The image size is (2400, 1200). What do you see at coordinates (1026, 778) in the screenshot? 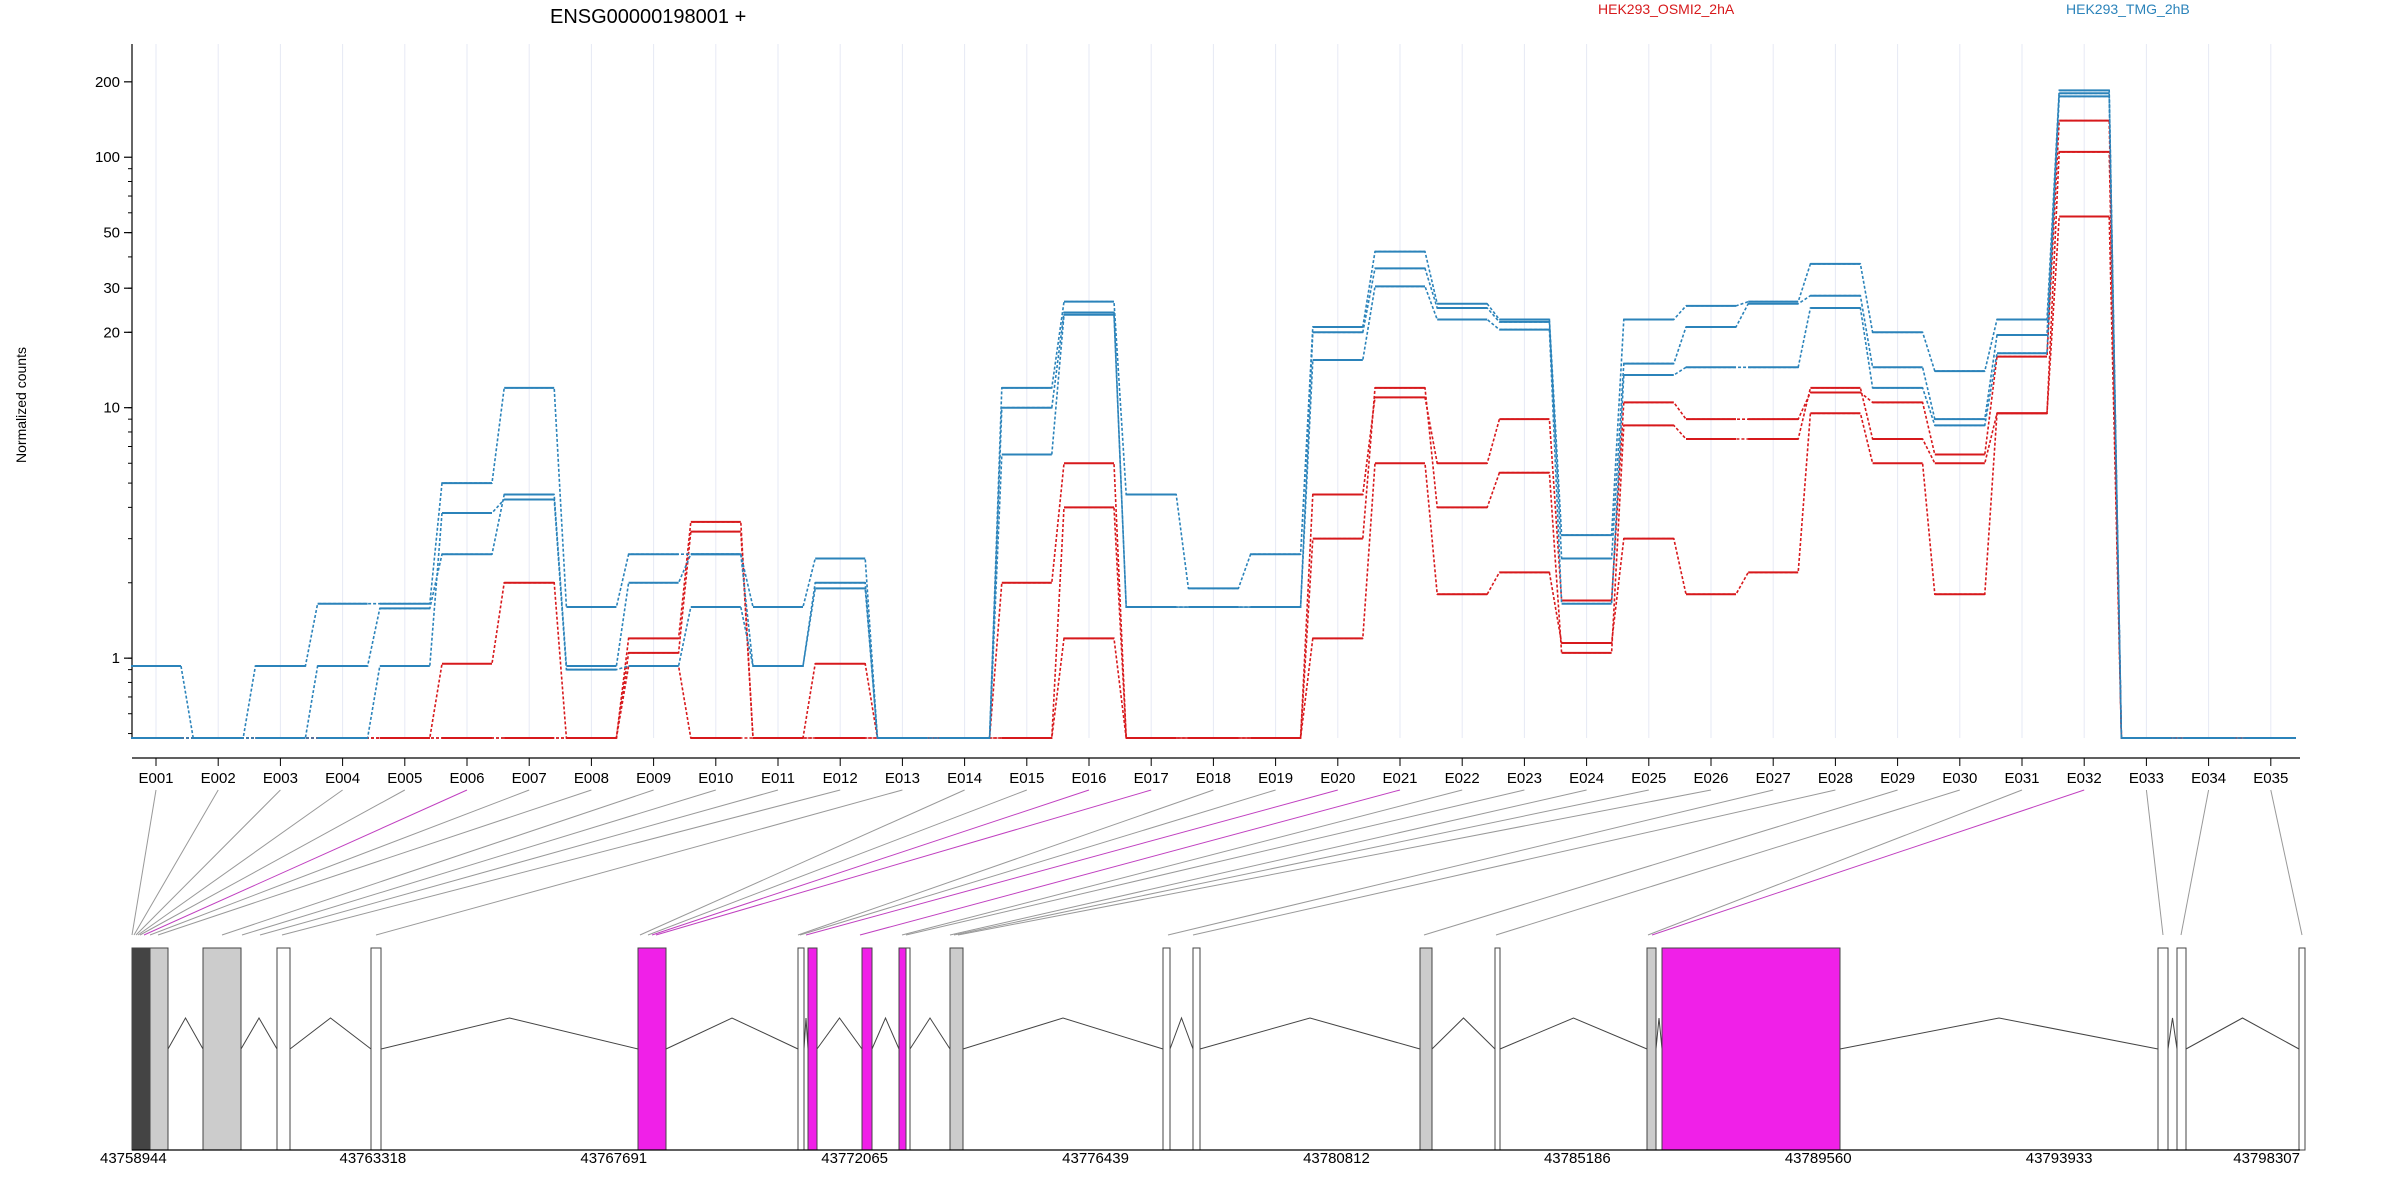
I see `x-tick-label: E015` at bounding box center [1026, 778].